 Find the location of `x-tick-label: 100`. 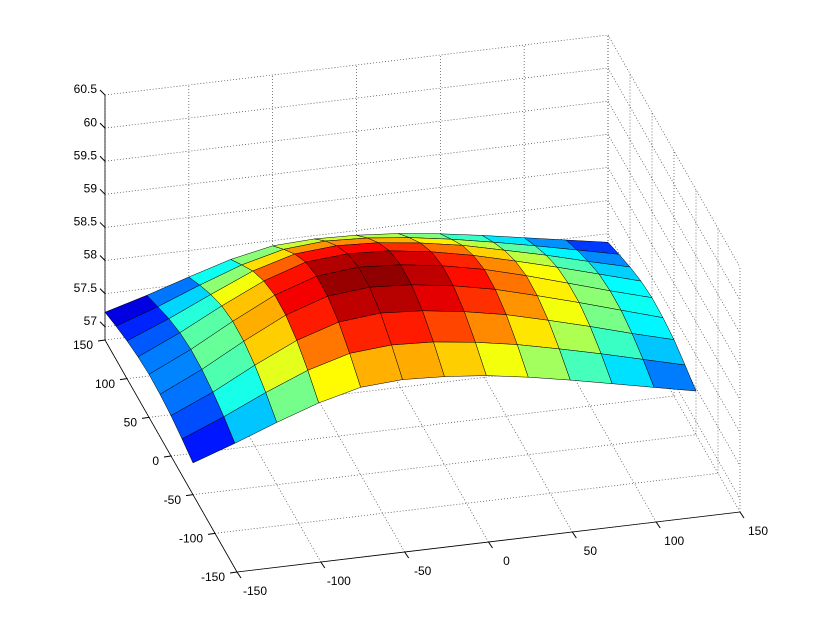

x-tick-label: 100 is located at coordinates (674, 541).